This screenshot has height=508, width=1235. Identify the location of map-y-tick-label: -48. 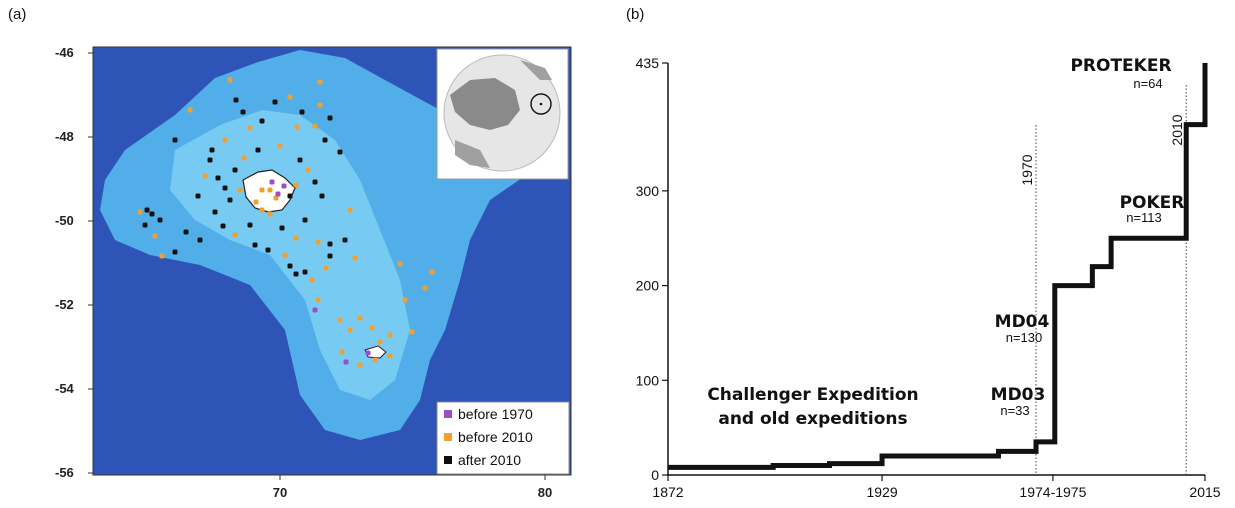
(64, 136).